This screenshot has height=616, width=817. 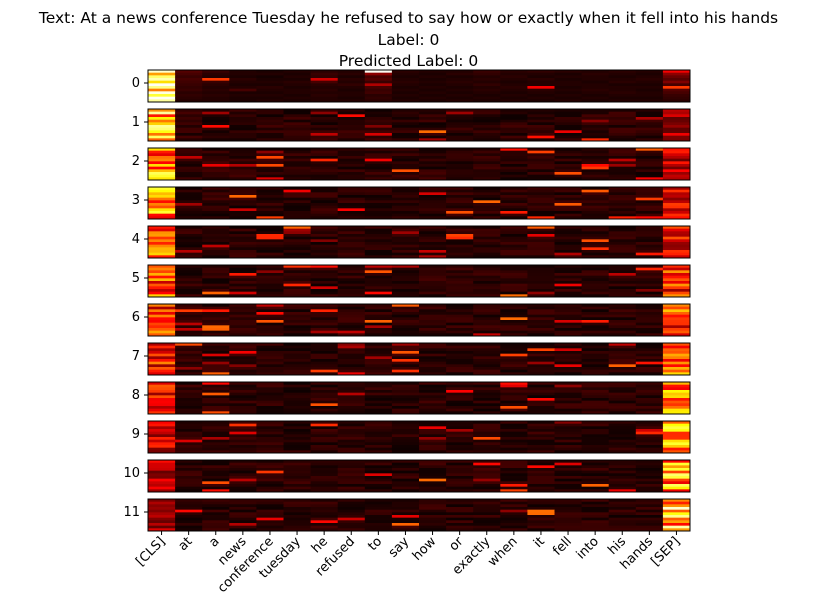 What do you see at coordinates (131, 512) in the screenshot?
I see `layer-label: 11` at bounding box center [131, 512].